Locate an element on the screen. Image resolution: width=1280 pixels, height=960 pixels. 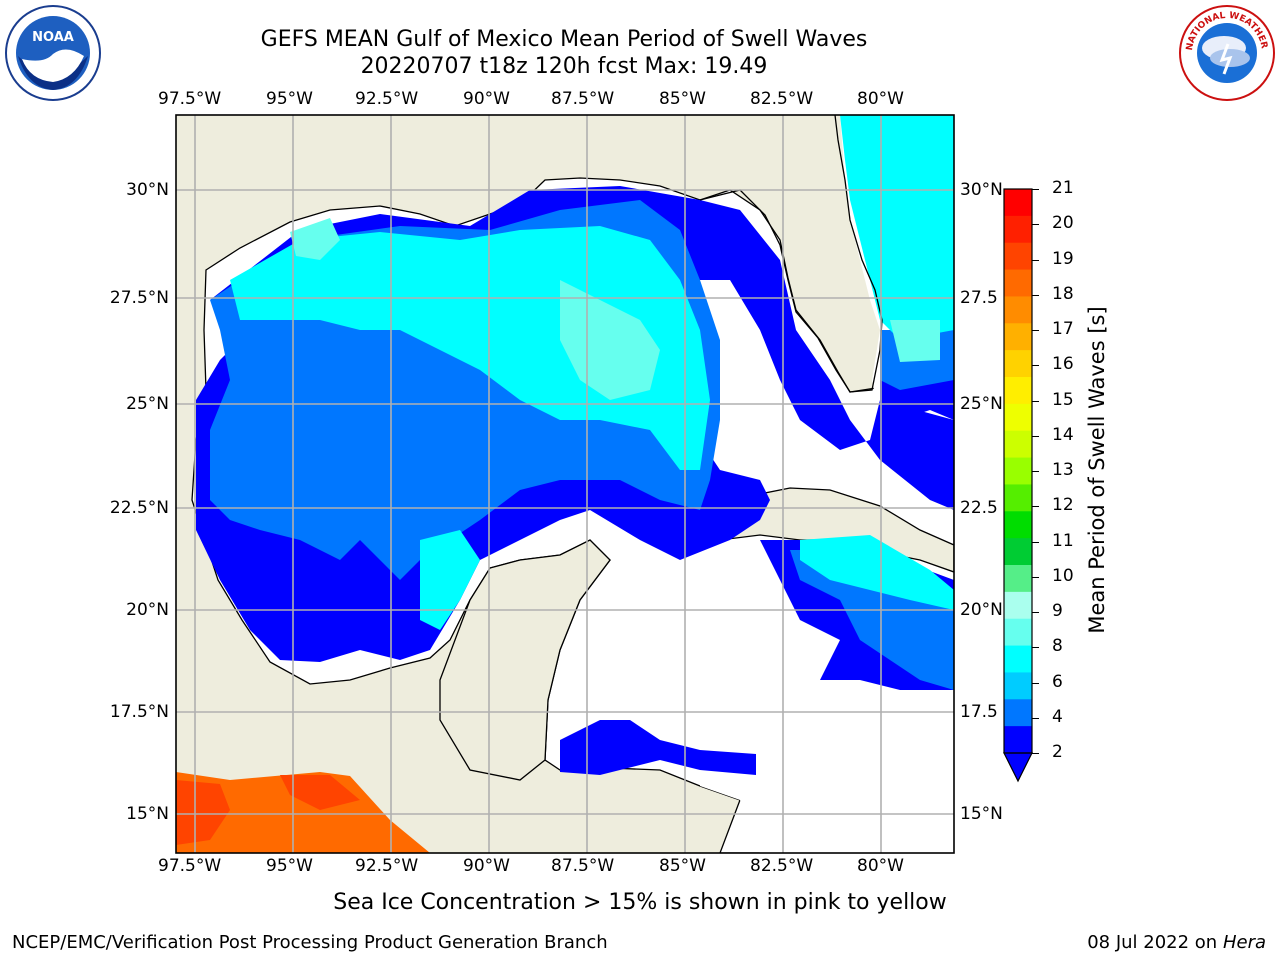
colorbar-tick-label: 4 is located at coordinates (1057, 716).